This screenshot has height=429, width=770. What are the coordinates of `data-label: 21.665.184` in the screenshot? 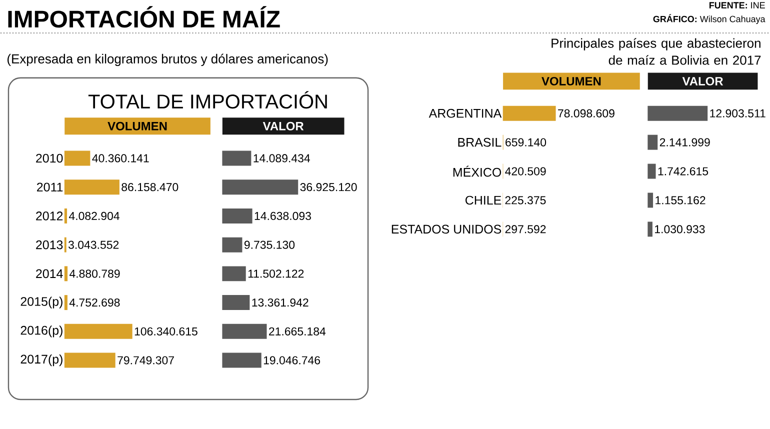 It's located at (297, 331).